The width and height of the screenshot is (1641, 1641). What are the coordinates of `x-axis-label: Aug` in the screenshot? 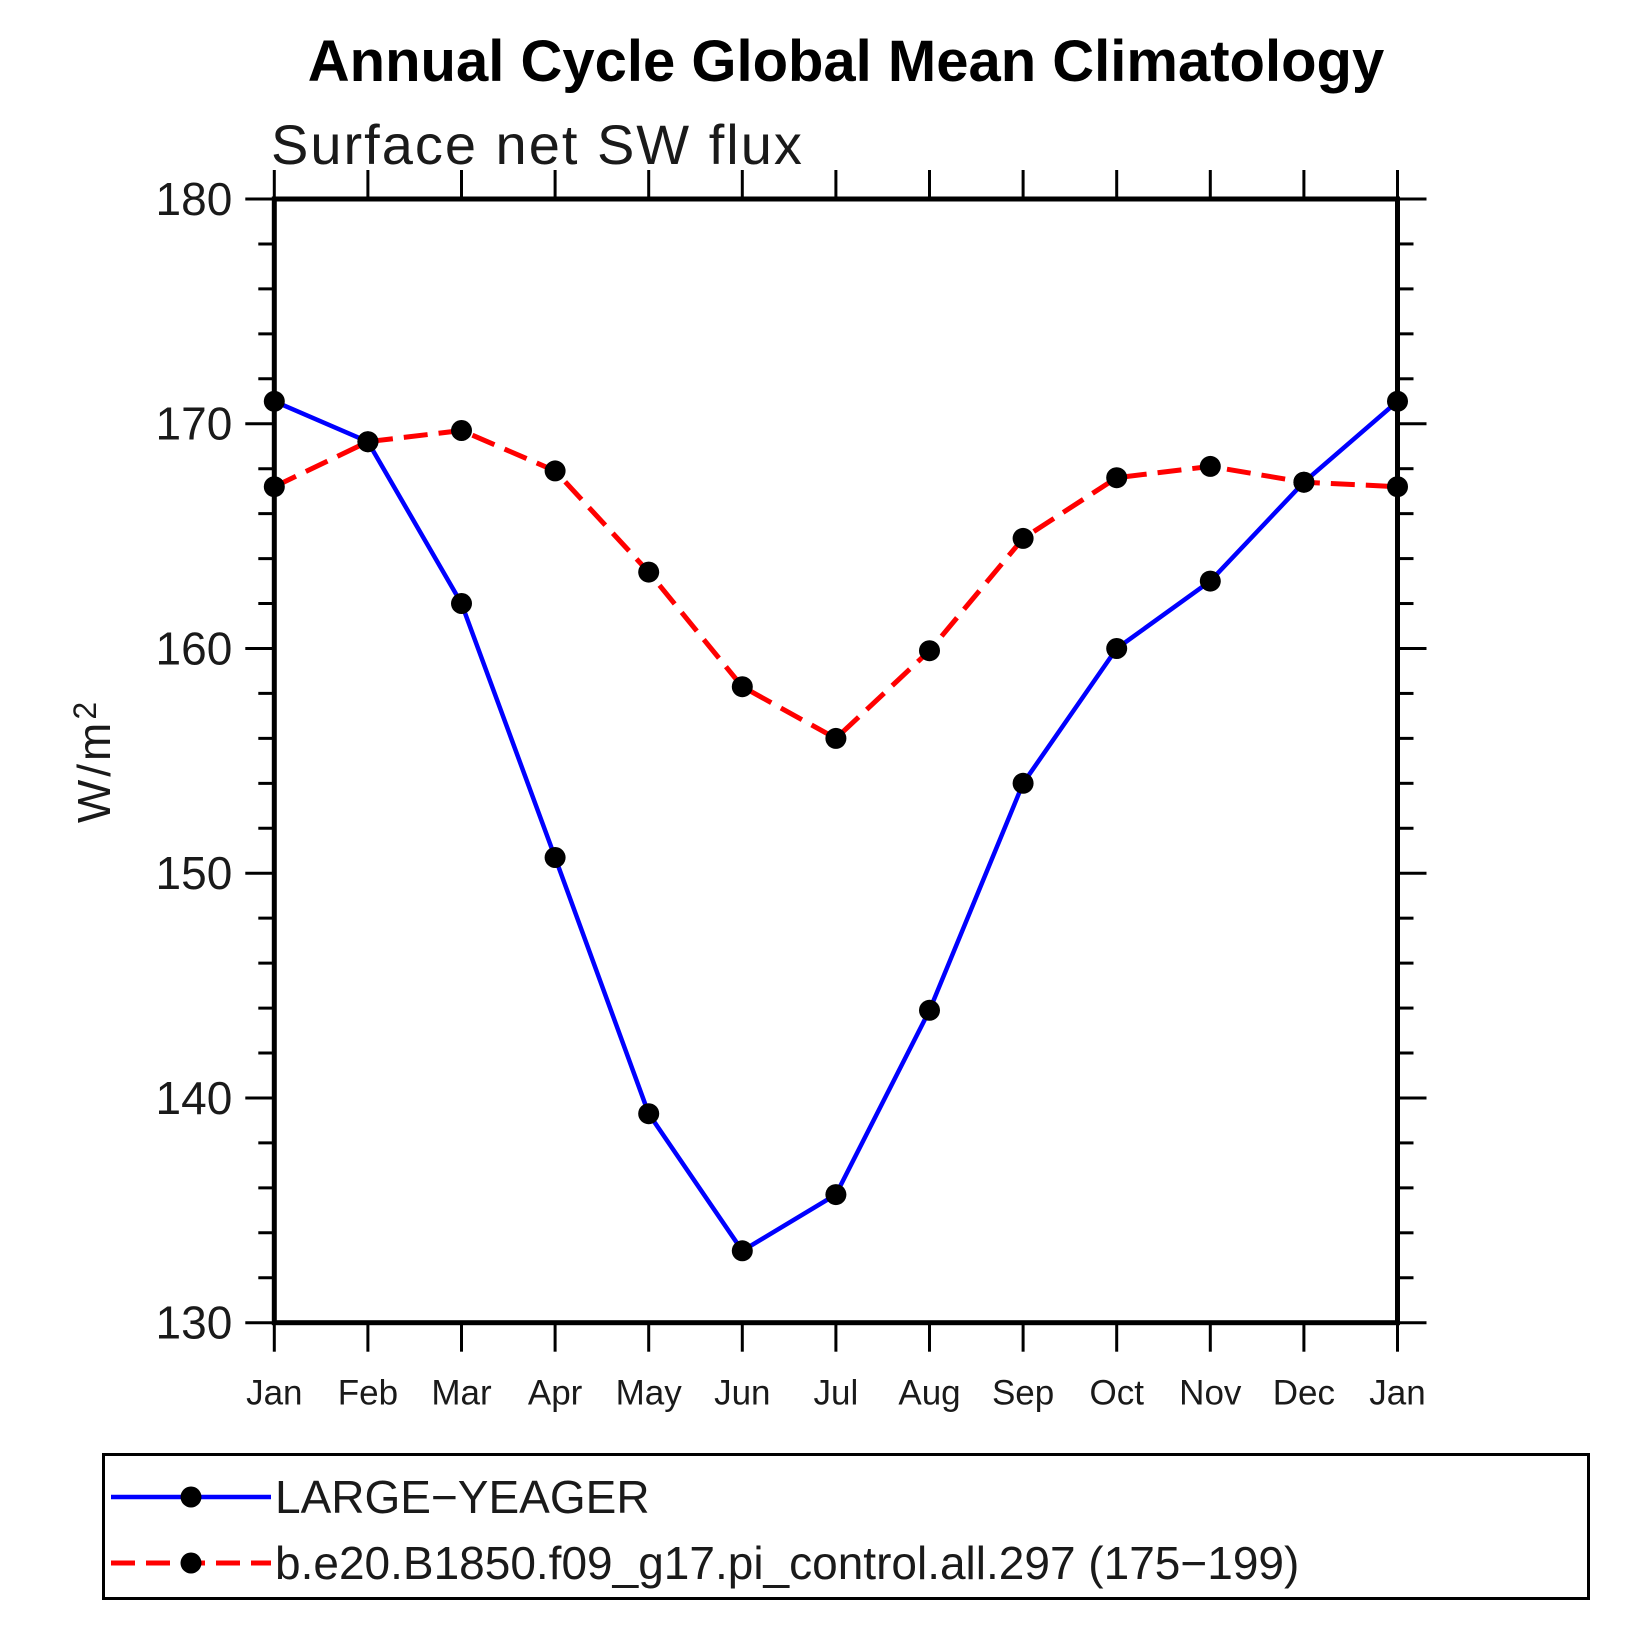 It's located at (929, 1393).